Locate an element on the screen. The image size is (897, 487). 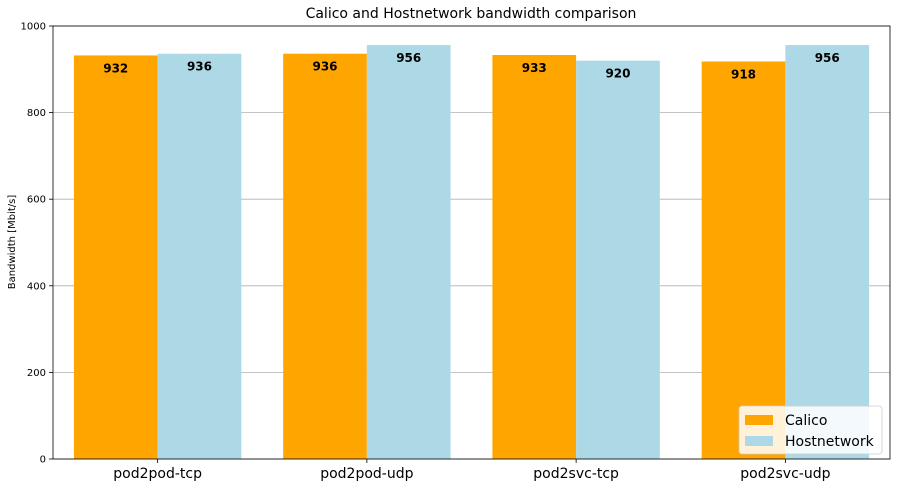
legend-box is located at coordinates (810, 430).